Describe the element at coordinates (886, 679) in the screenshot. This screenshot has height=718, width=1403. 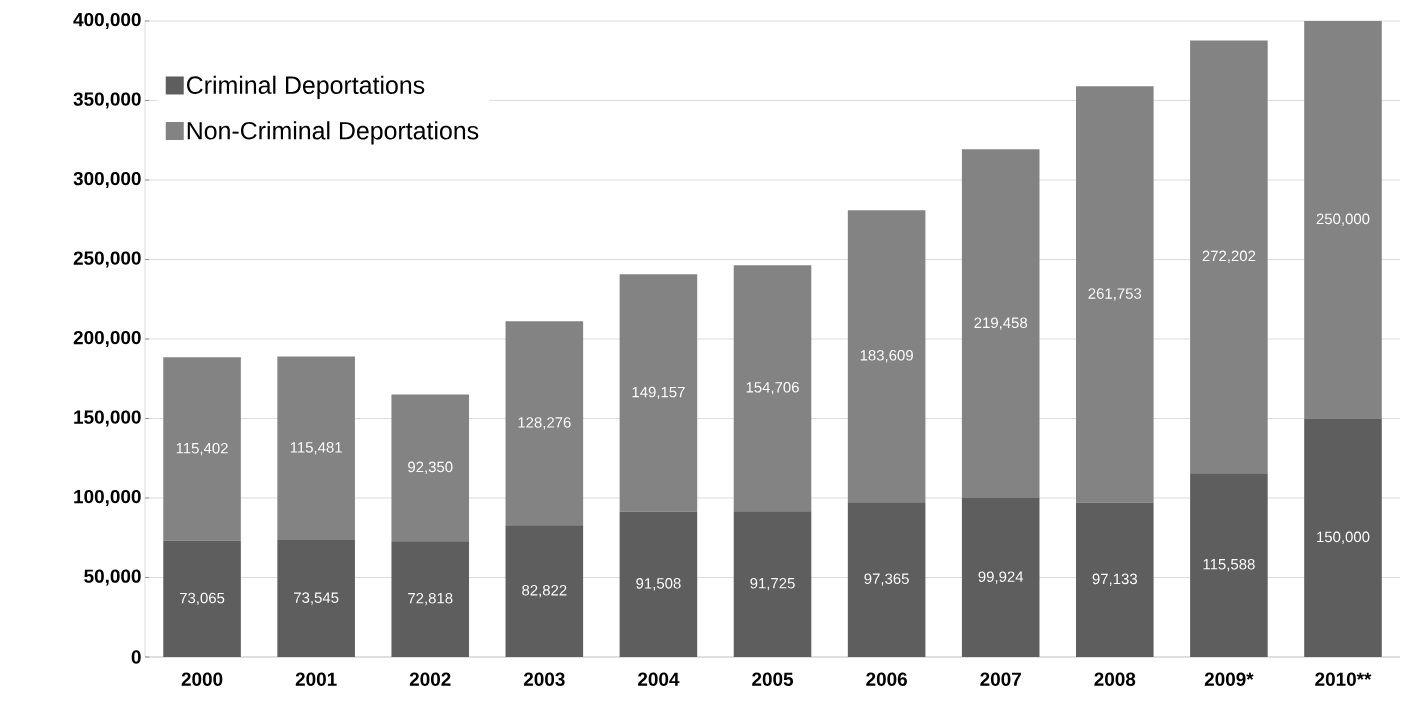
I see `x-tick-label: 2006` at that location.